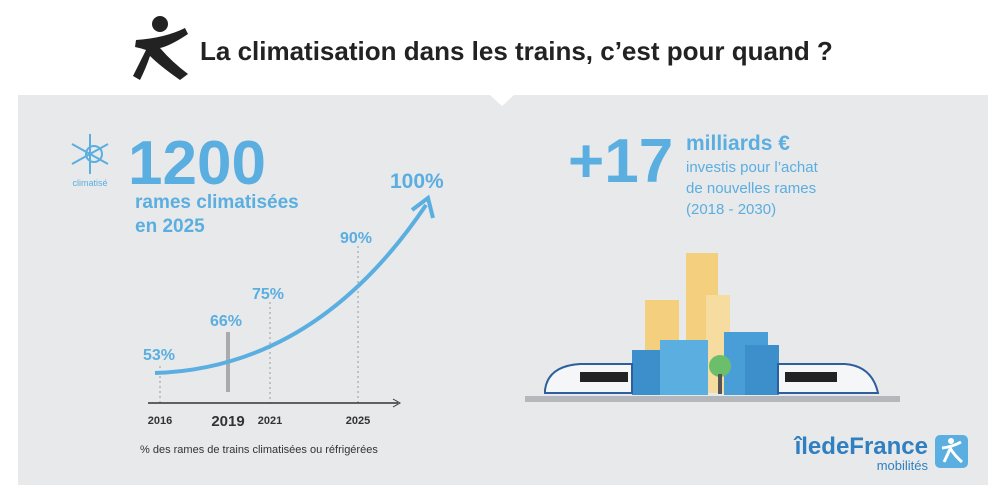  Describe the element at coordinates (752, 167) in the screenshot. I see `detail-line: investis pour l’achat` at that location.